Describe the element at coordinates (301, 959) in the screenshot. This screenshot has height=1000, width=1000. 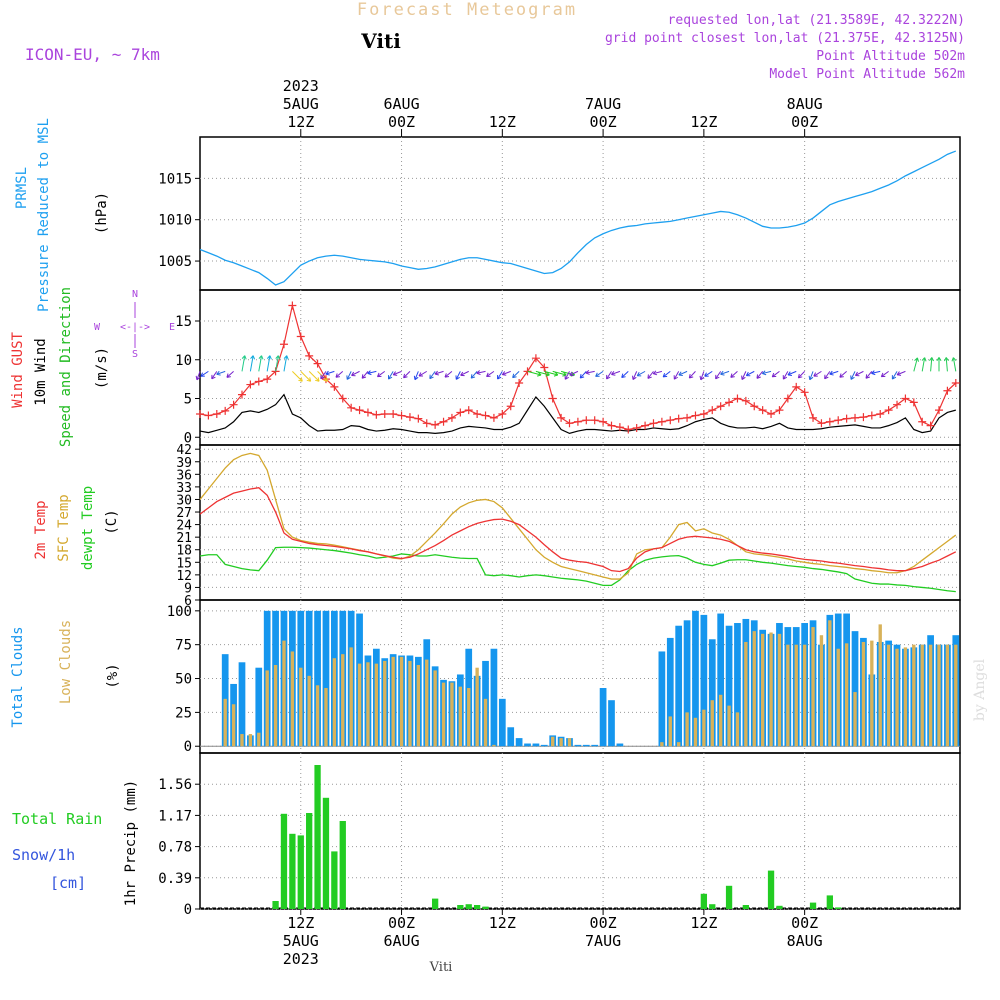
I see `bottom-time-label: 2023` at that location.